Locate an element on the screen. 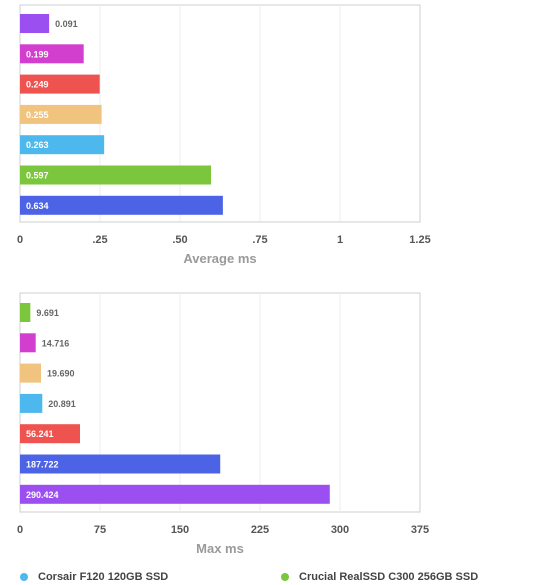 Image resolution: width=560 pixels, height=585 pixels. data-label: 0.091 is located at coordinates (66, 24).